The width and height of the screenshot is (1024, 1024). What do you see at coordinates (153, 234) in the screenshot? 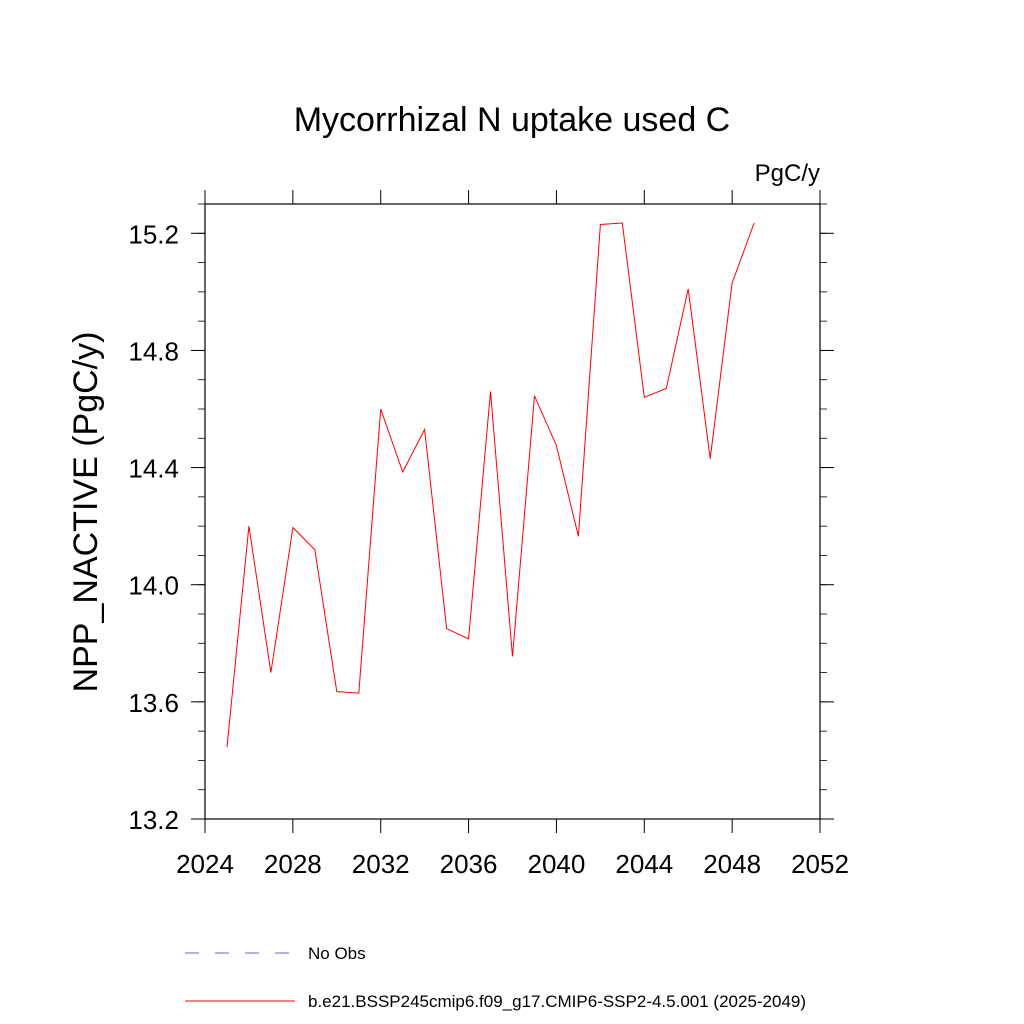
I see `y-tick-label: 15.2` at bounding box center [153, 234].